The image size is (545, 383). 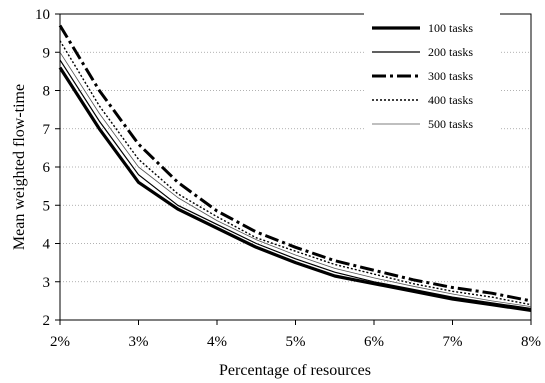 I want to click on legend-label: 100 tasks, so click(x=450, y=28).